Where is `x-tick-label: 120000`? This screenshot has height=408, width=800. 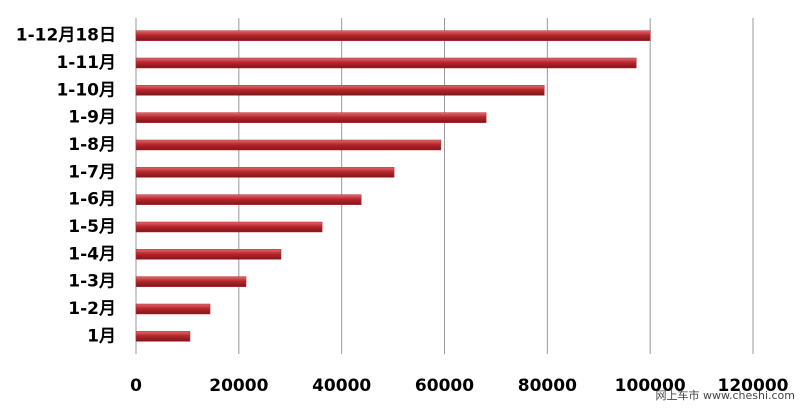 x-tick-label: 120000 is located at coordinates (753, 386).